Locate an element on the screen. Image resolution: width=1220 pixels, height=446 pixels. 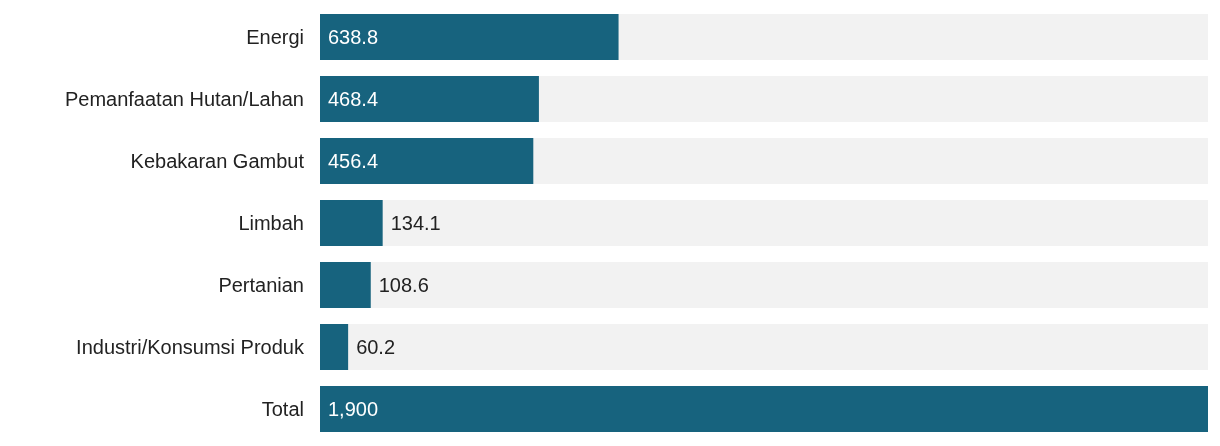
data-label: 134.1 is located at coordinates (415, 223).